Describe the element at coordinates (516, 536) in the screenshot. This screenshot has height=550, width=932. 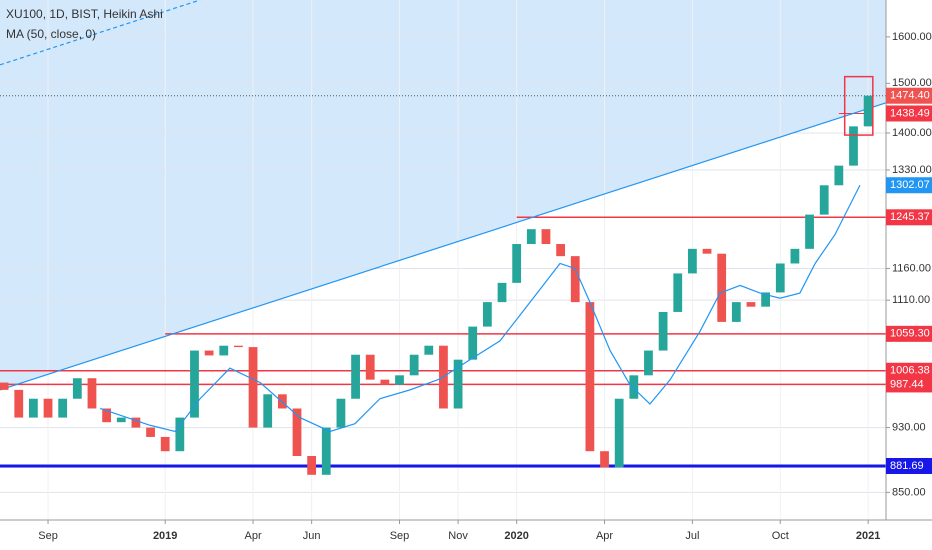
I see `x-tick-label: 2020` at that location.